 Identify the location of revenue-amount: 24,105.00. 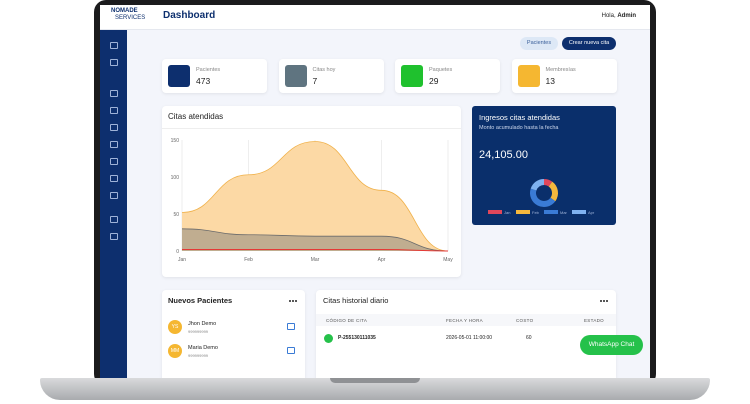
(503, 155).